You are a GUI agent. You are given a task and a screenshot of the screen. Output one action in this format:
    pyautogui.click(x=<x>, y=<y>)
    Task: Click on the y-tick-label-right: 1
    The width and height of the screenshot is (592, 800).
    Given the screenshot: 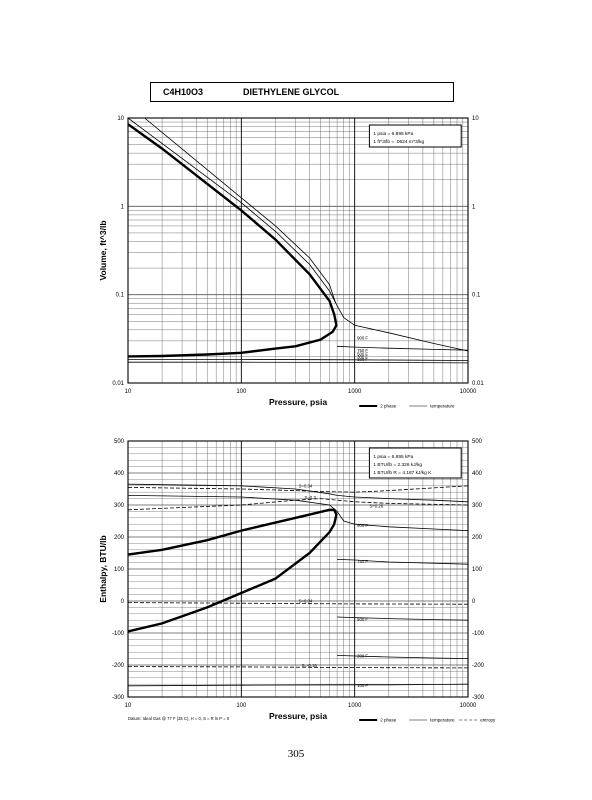 What is the action you would take?
    pyautogui.click(x=474, y=207)
    